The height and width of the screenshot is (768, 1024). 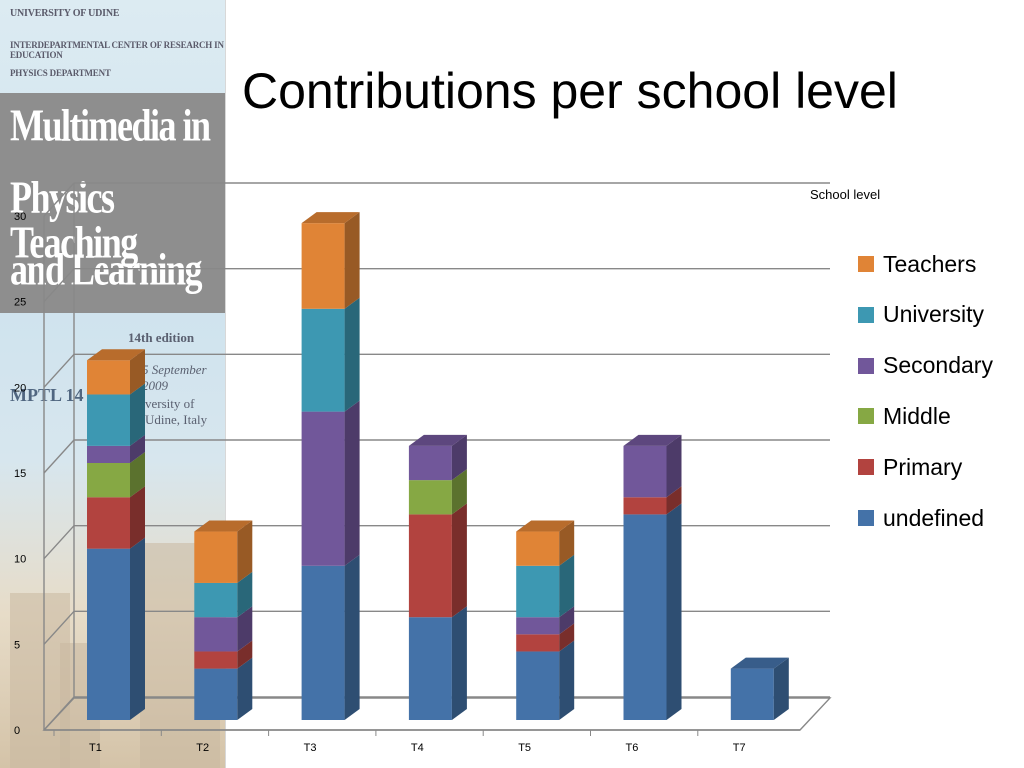 I want to click on legend-title: School level, so click(x=845, y=194).